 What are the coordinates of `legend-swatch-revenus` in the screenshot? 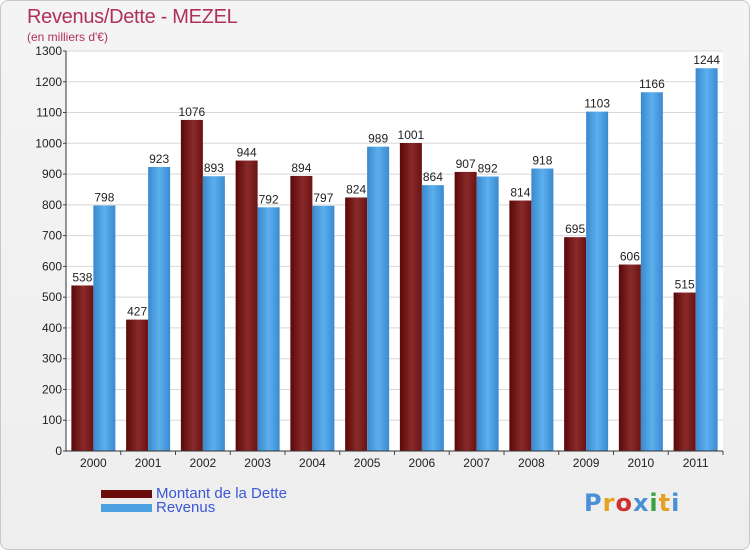 It's located at (126, 508).